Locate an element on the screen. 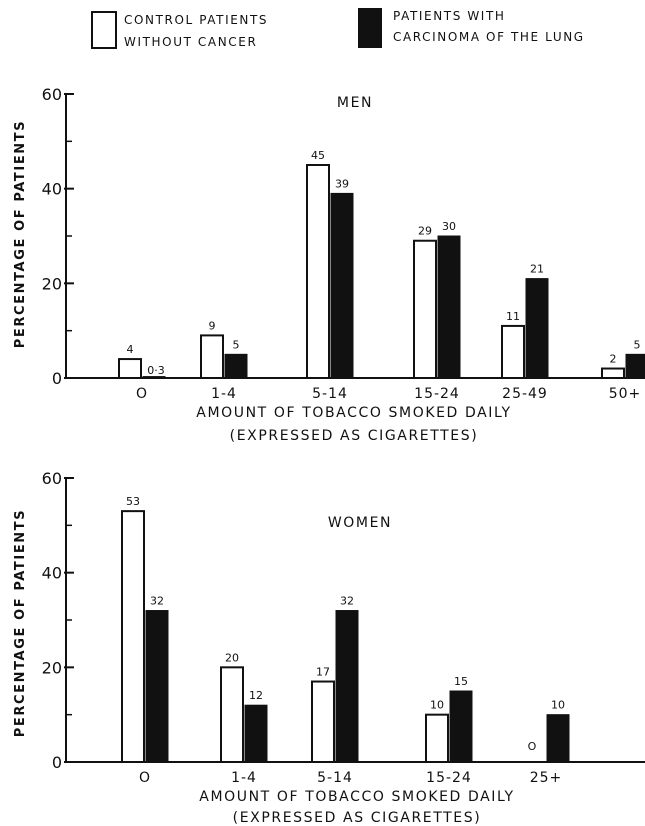 The width and height of the screenshot is (645, 826). x-axis-sublabel-women: (EXPRESSED AS CIGARETTES) is located at coordinates (357, 818).